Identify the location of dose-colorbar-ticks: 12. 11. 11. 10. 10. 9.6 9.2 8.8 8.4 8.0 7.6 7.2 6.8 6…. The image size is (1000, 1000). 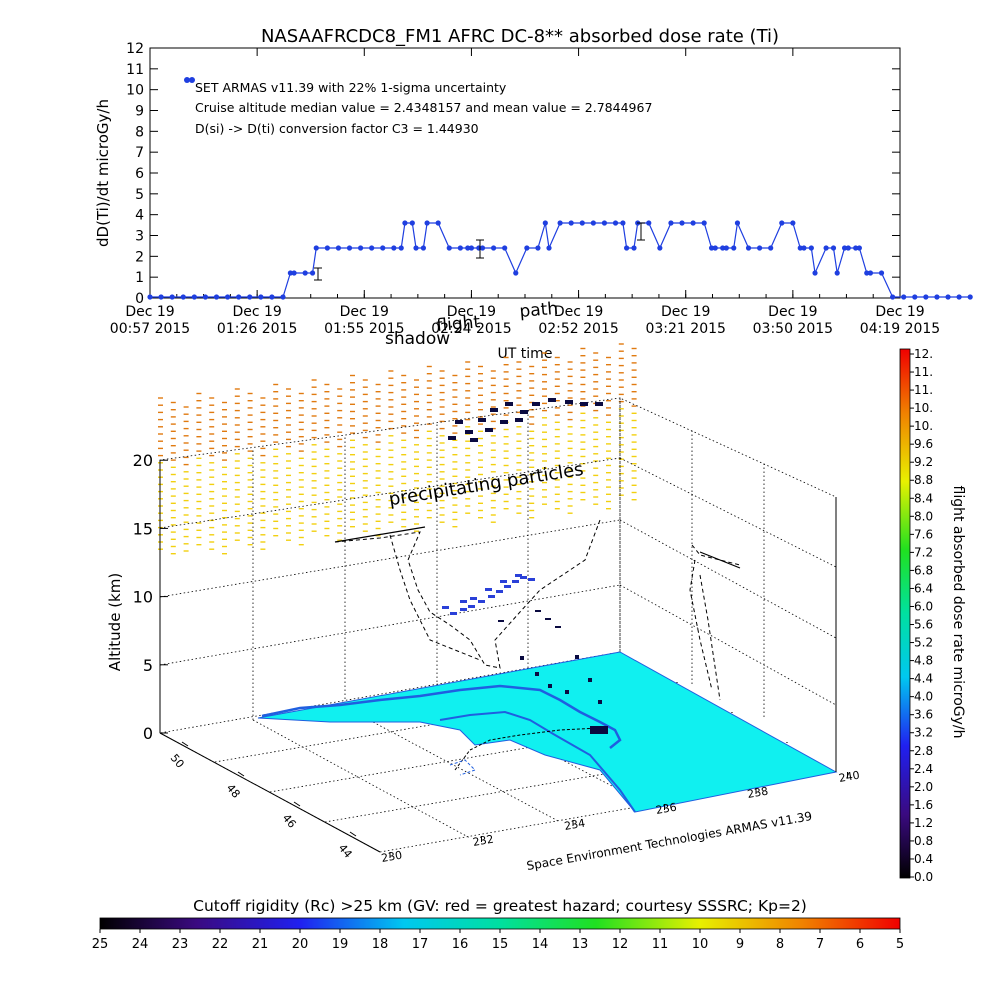
(921, 615).